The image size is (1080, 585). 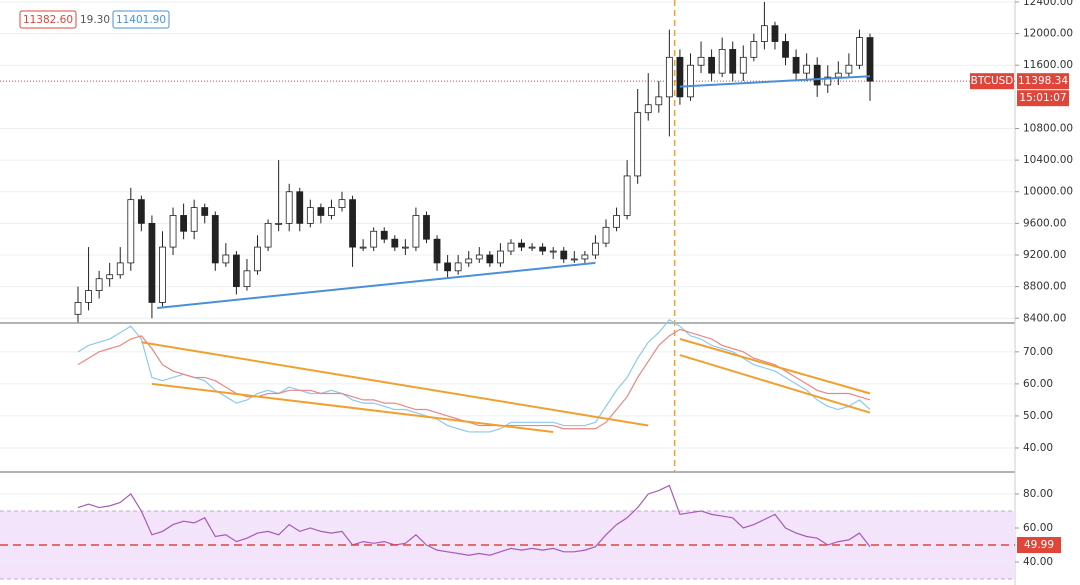 I want to click on y-tick-label: 10800.00, so click(x=1048, y=128).